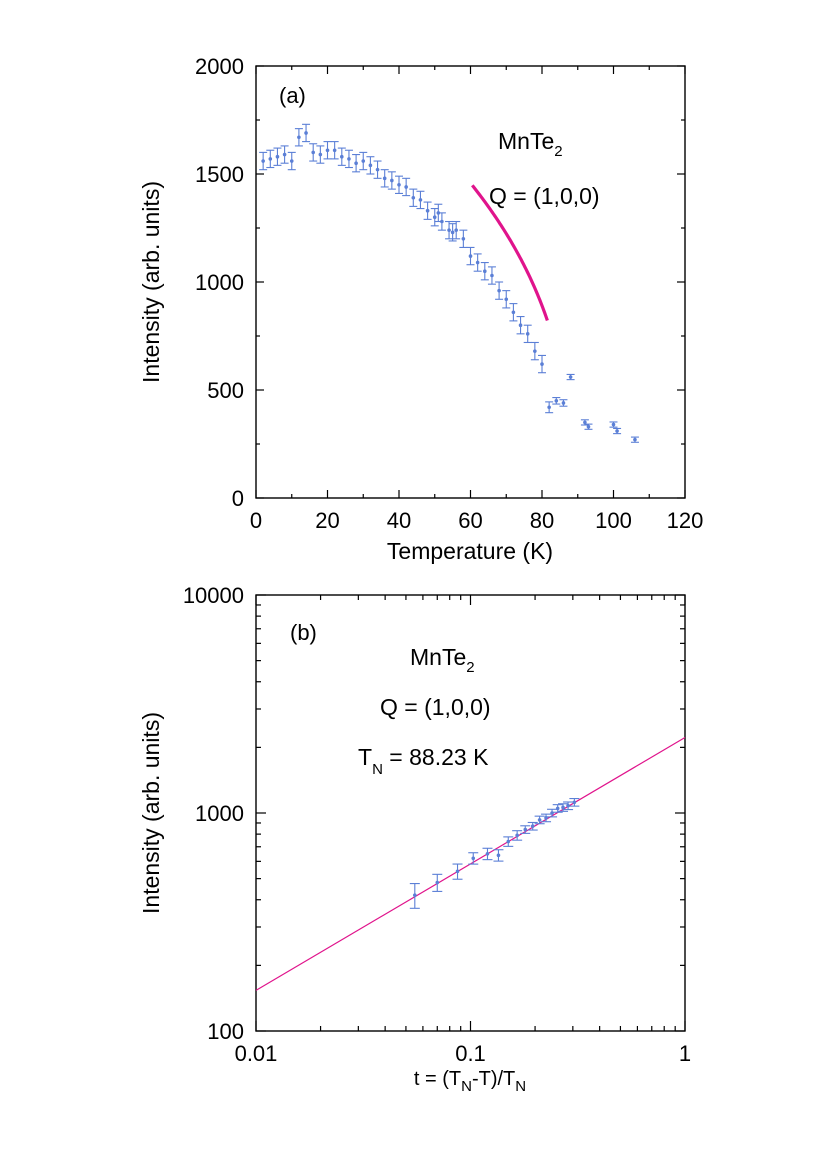  What do you see at coordinates (542, 520) in the screenshot?
I see `a-x-tick-label: 80` at bounding box center [542, 520].